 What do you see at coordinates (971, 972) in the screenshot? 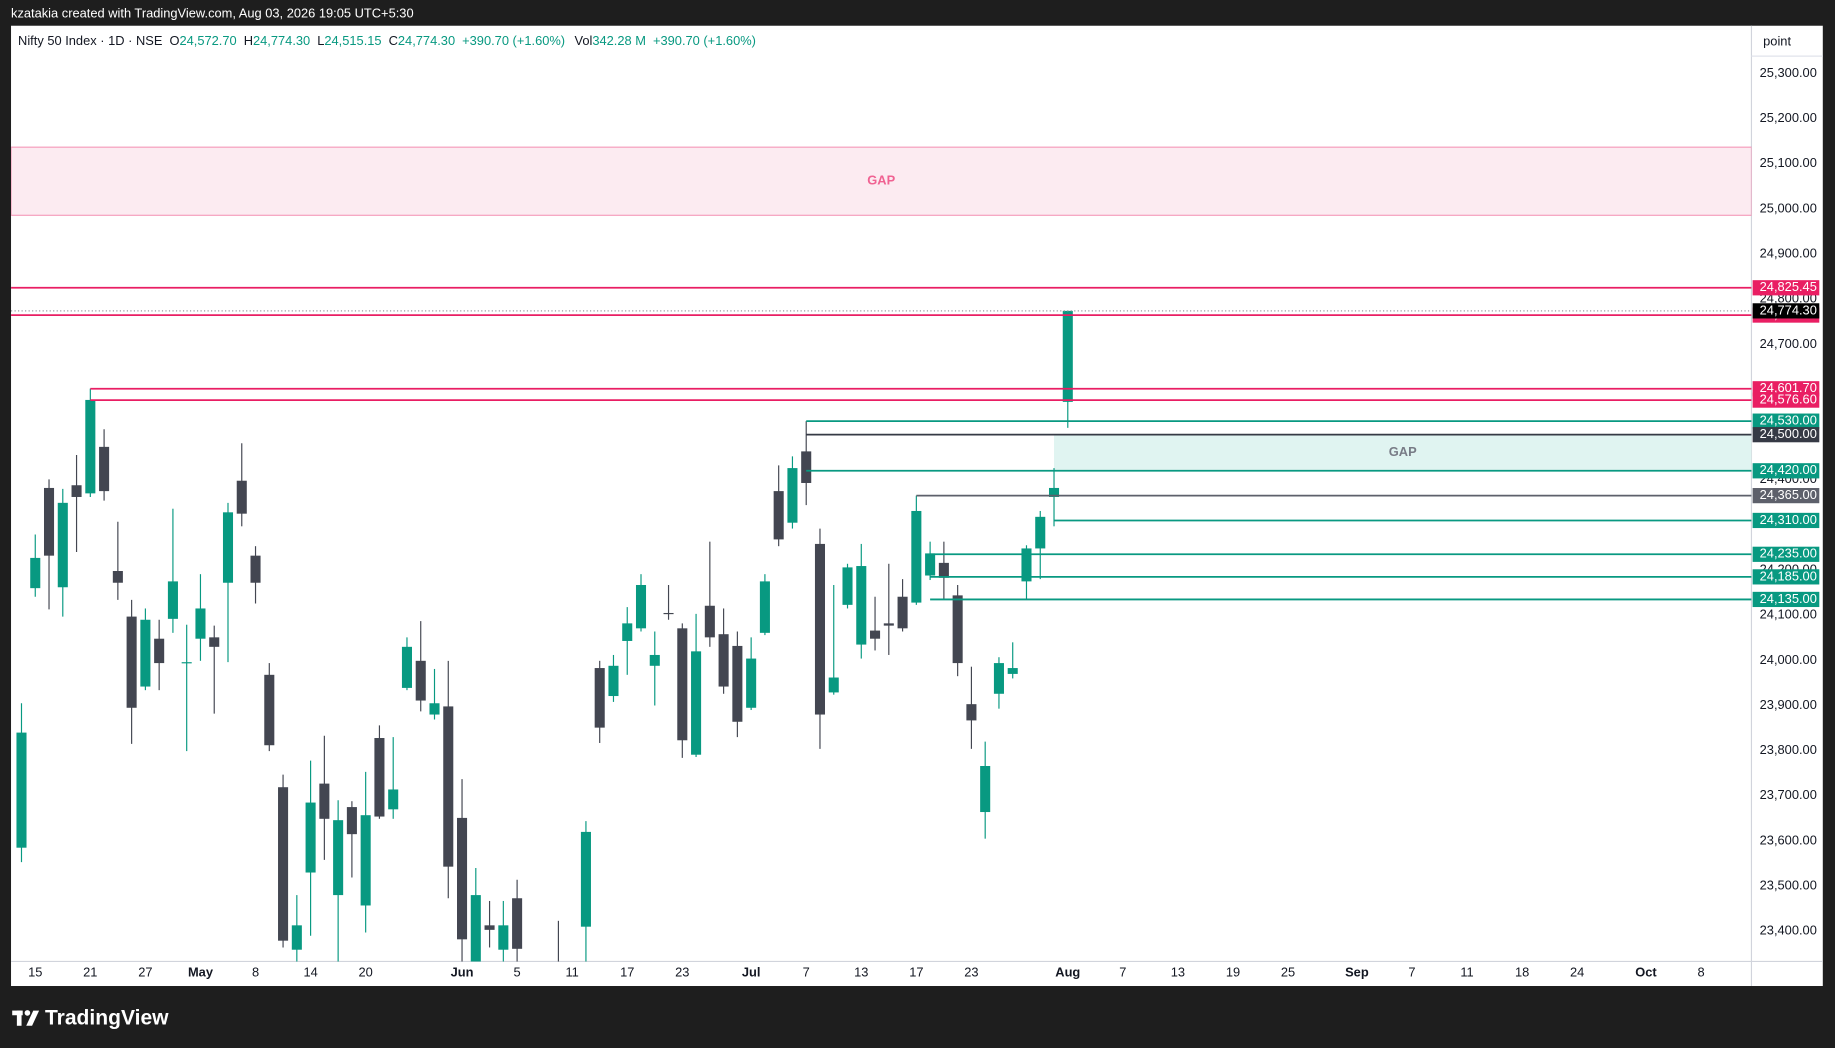
I see `x-tick-label: 23` at bounding box center [971, 972].